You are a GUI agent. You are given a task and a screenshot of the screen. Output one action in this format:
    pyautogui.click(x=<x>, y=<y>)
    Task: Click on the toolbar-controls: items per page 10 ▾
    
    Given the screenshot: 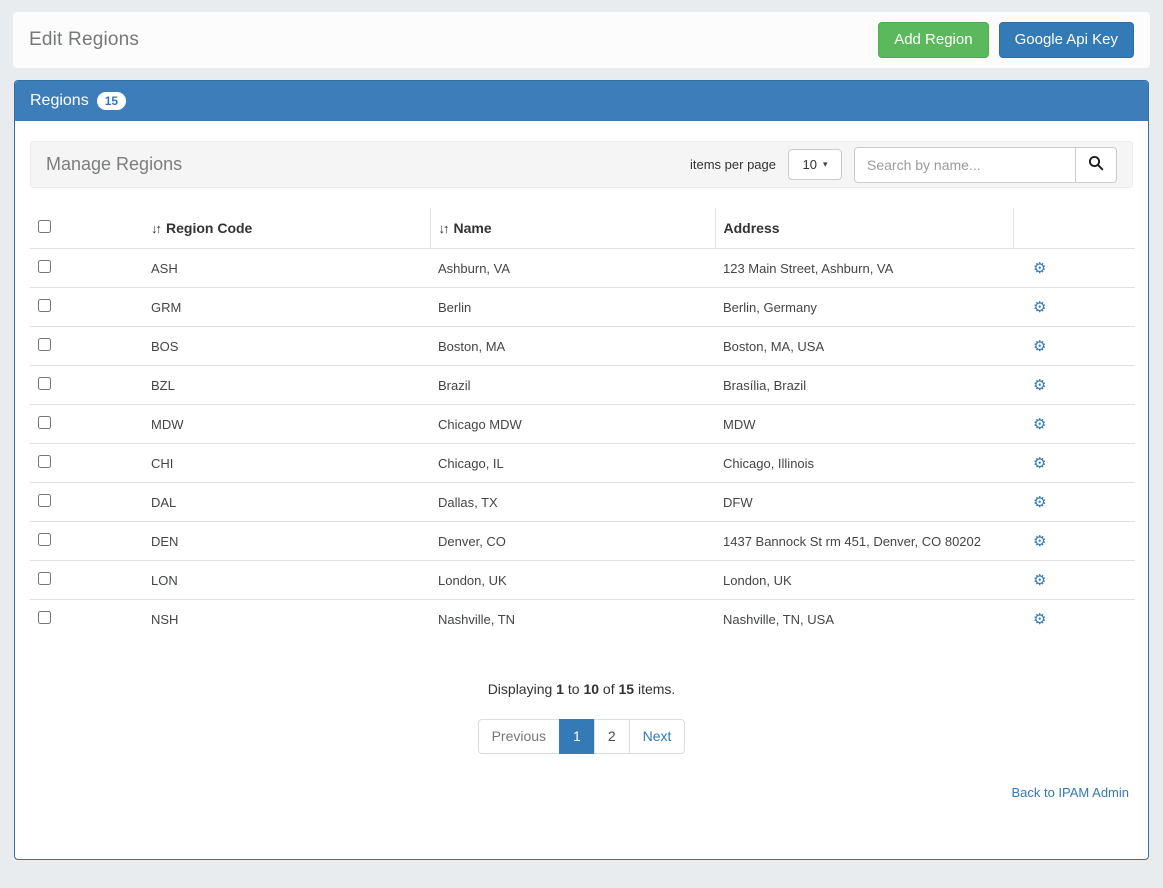 What is the action you would take?
    pyautogui.click(x=903, y=164)
    